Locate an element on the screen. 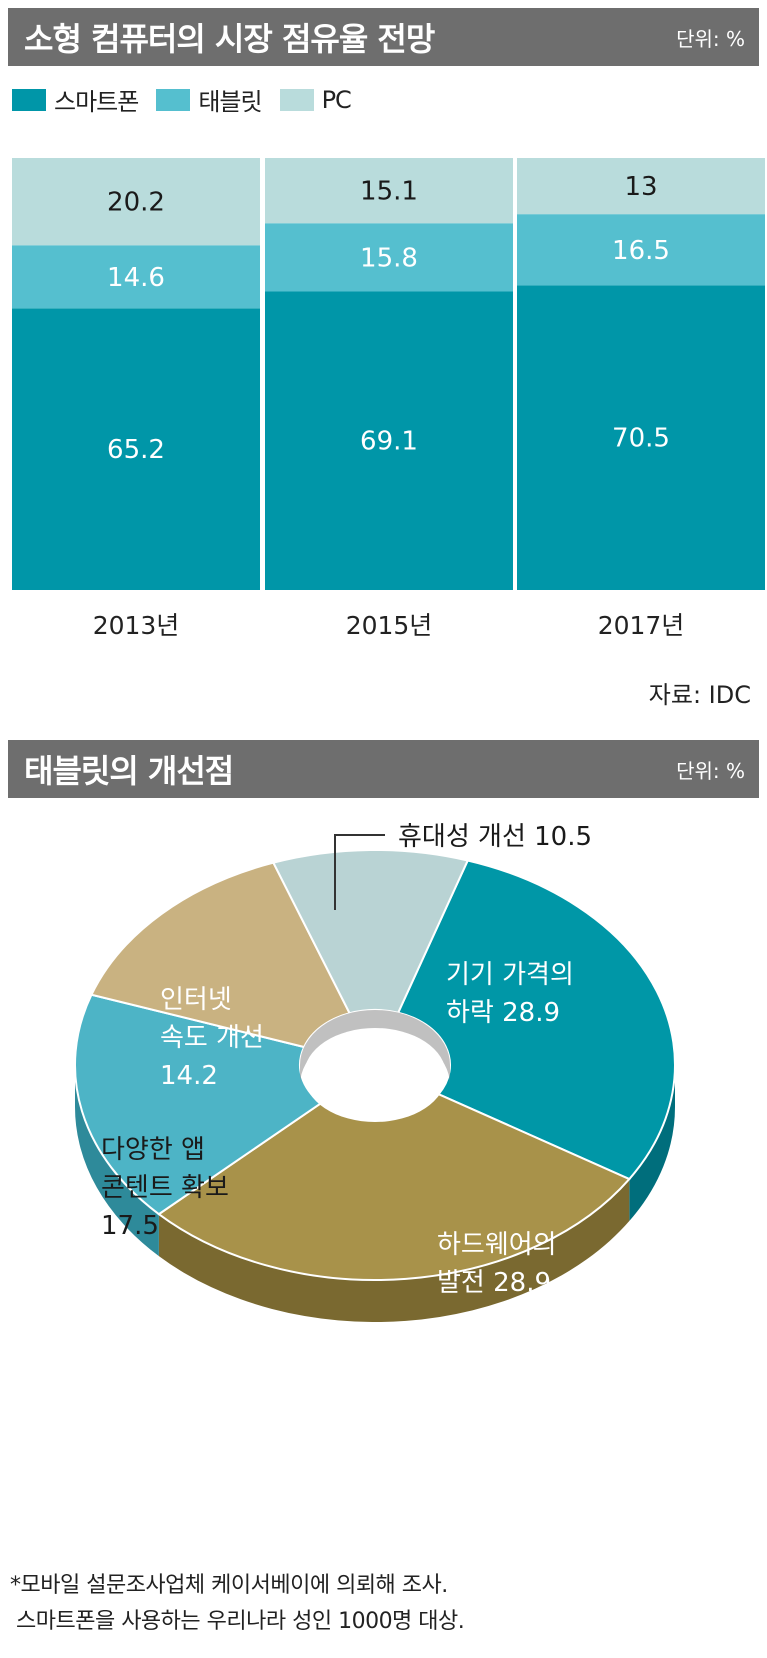 The width and height of the screenshot is (767, 1658). donut-label-1-0: 하드웨어의 is located at coordinates (497, 1245).